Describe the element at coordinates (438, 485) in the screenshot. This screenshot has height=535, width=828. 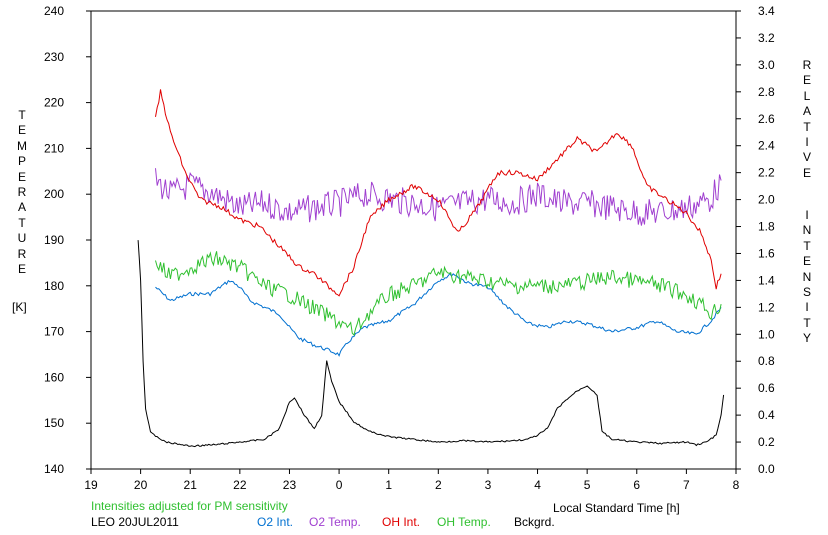
I see `x-tick-label: 2` at that location.